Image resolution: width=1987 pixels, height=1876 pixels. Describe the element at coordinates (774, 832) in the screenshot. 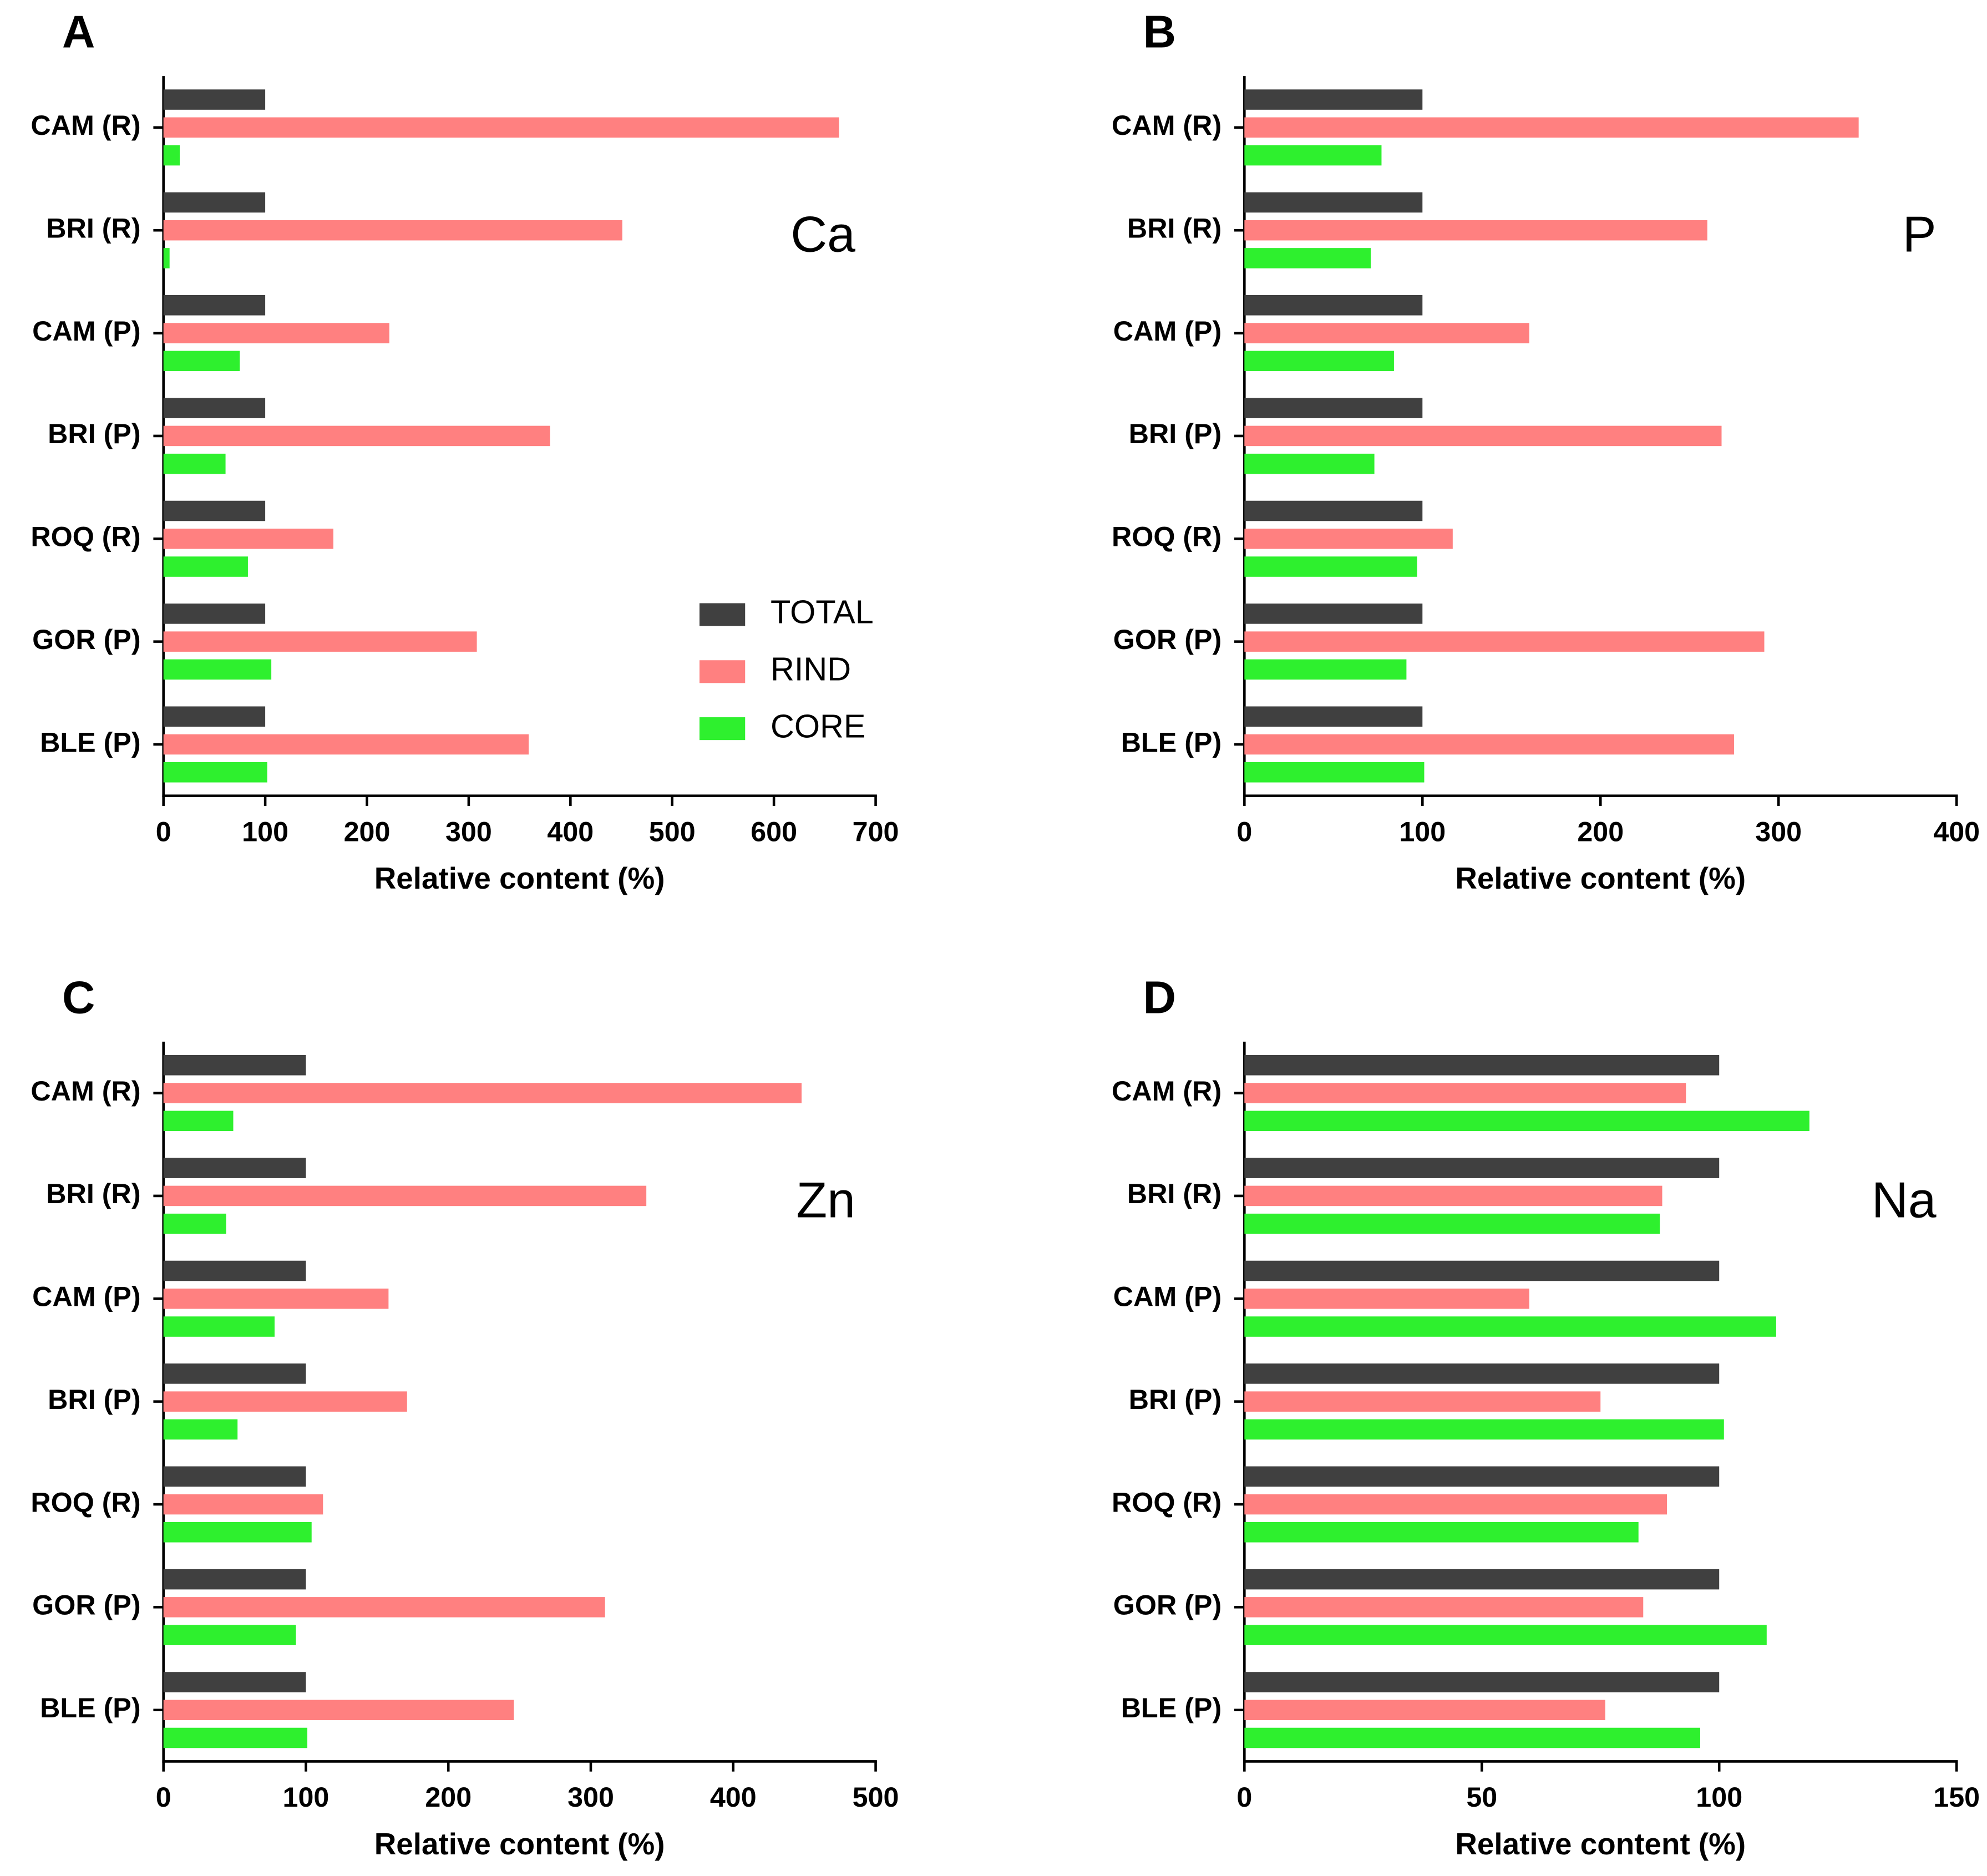

I see `x-tick-label: 600` at that location.